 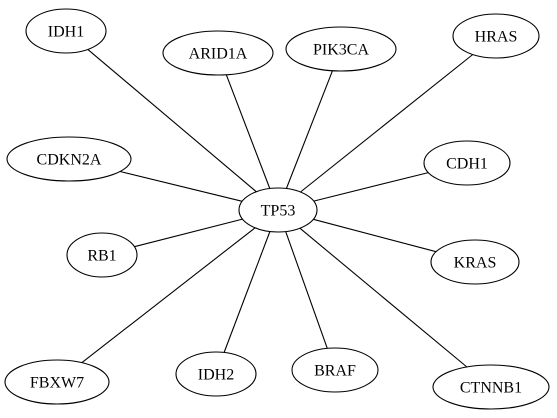 I want to click on edge-tp53-hras, so click(x=387, y=123).